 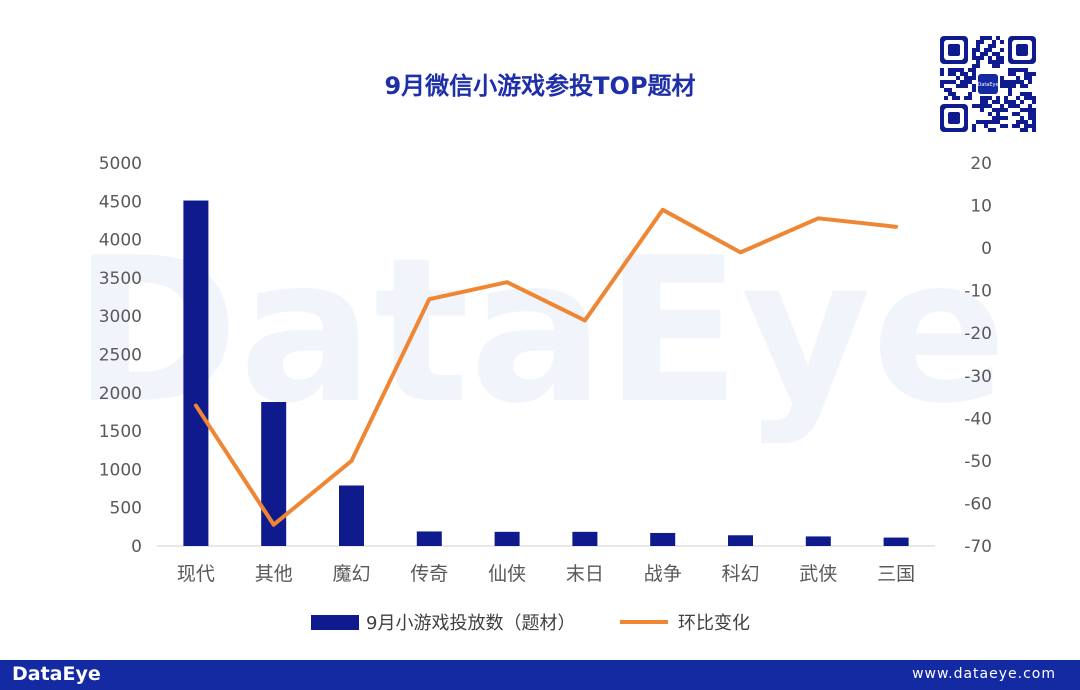 What do you see at coordinates (120, 241) in the screenshot?
I see `left-tick-label: 4000` at bounding box center [120, 241].